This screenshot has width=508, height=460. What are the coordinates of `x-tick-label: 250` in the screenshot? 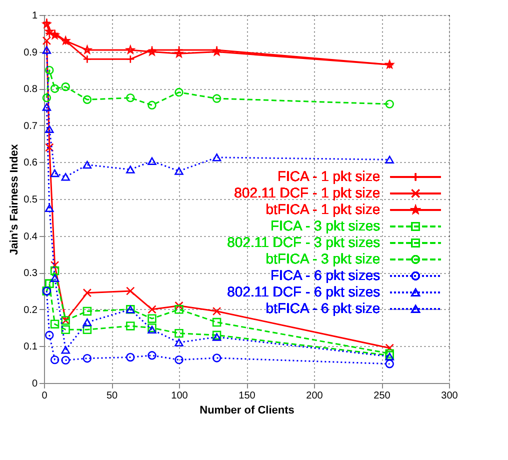 It's located at (382, 396).